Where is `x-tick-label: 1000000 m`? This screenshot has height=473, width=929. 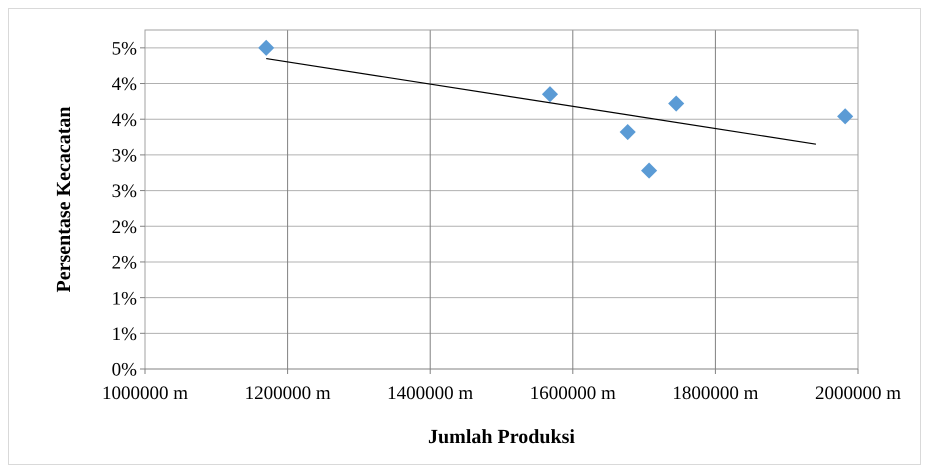 x-tick-label: 1000000 m is located at coordinates (145, 393).